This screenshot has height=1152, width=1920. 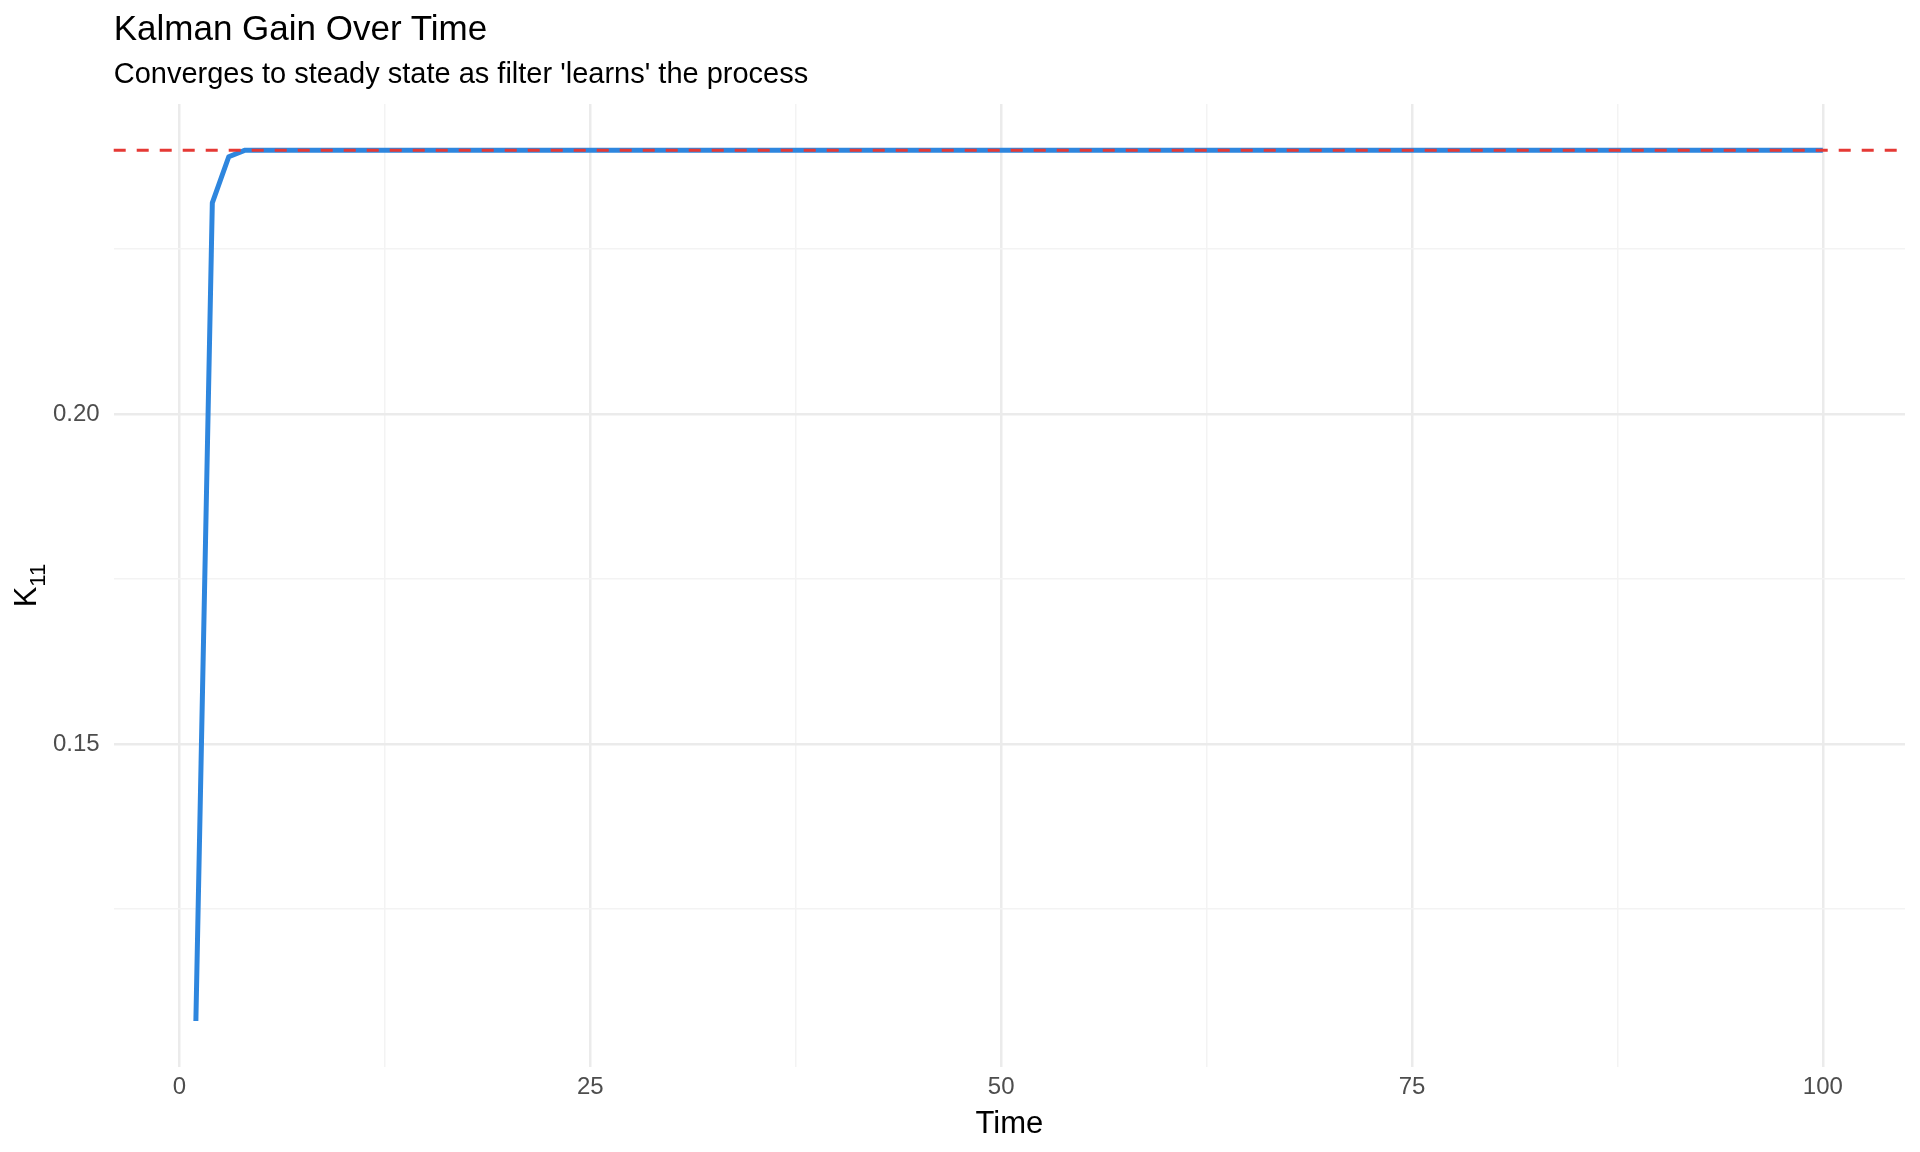 What do you see at coordinates (76, 412) in the screenshot?
I see `y-tick-label: 0.20` at bounding box center [76, 412].